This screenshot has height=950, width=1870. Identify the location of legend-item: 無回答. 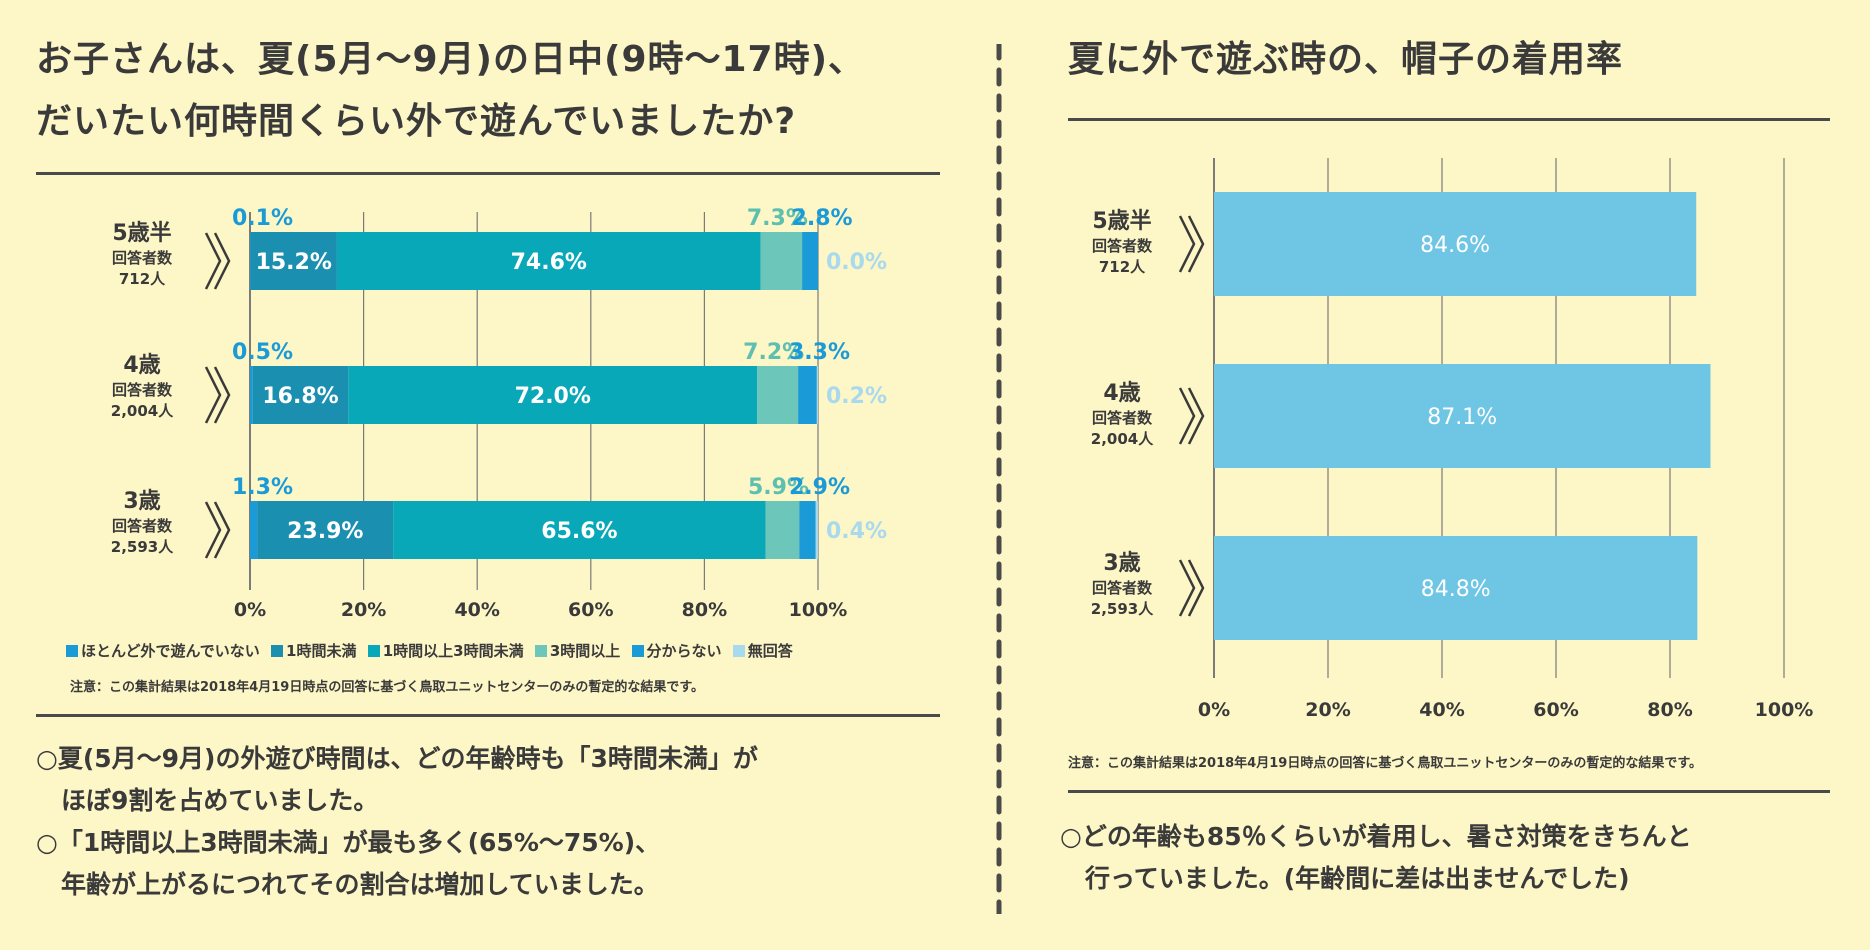
(762, 650).